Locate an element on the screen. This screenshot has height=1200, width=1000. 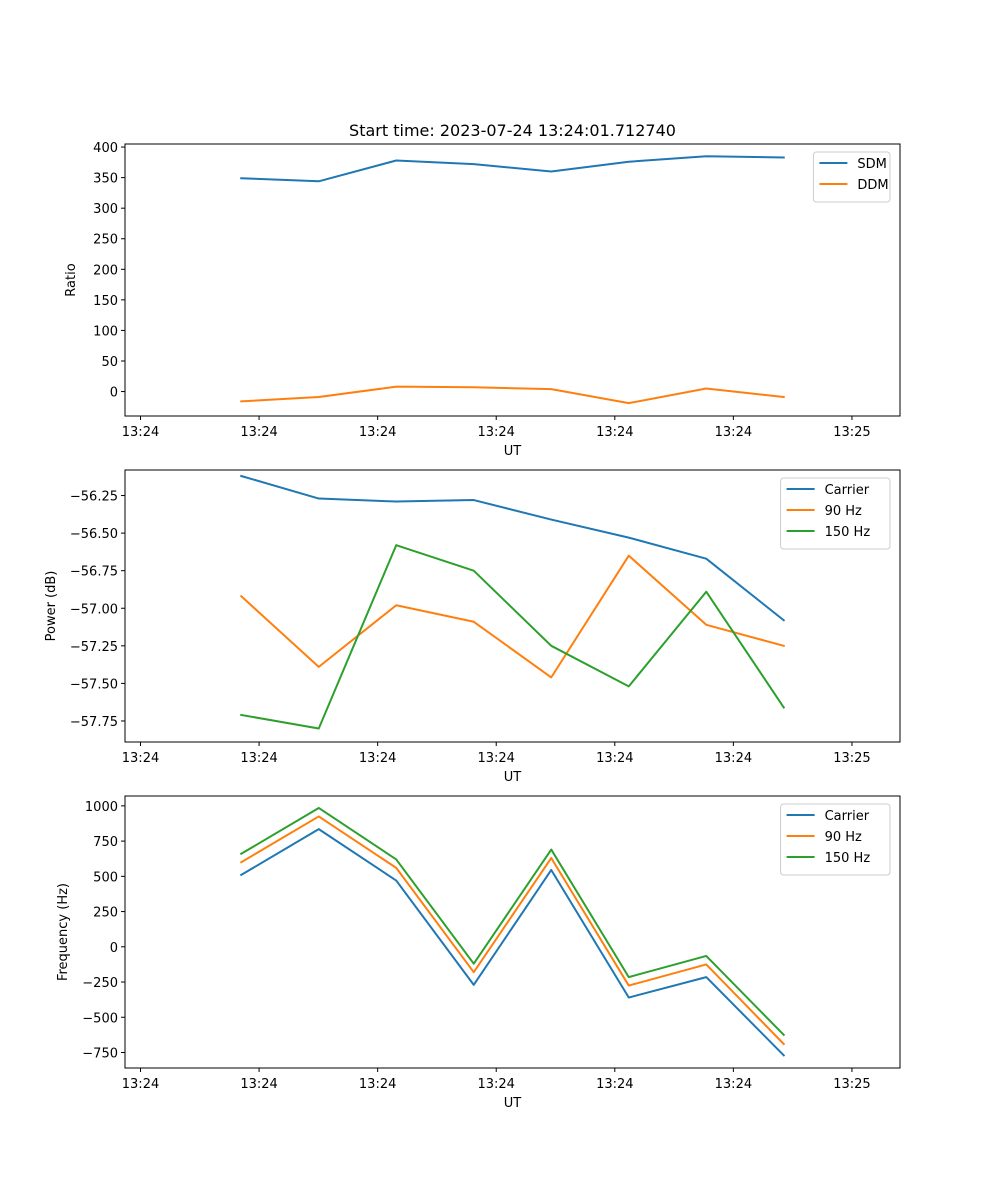
legend: SDM DDM is located at coordinates (851, 177).